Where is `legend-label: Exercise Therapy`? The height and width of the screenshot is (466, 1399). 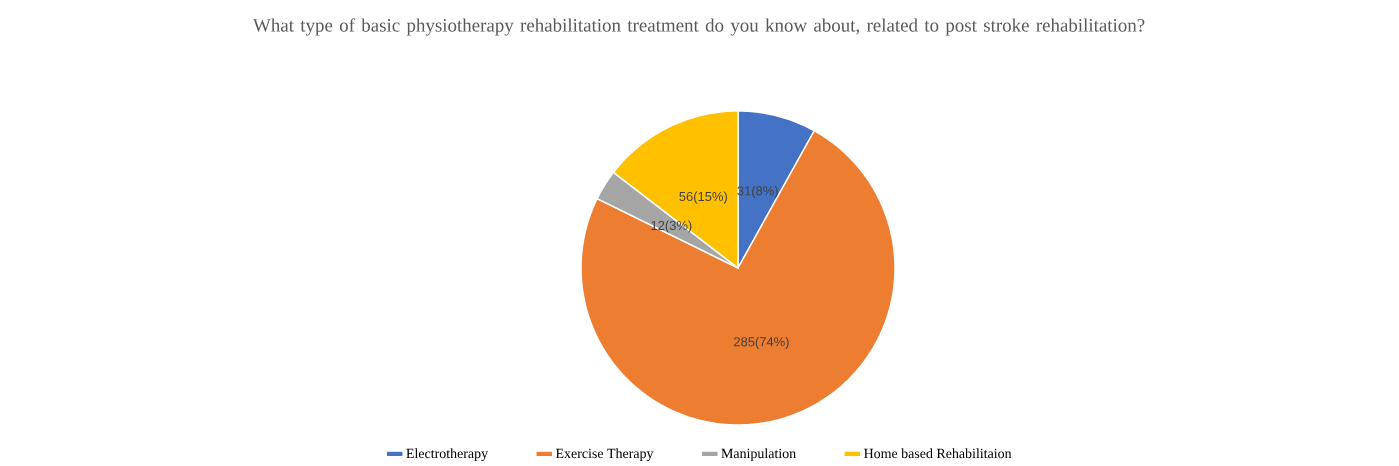
legend-label: Exercise Therapy is located at coordinates (604, 454).